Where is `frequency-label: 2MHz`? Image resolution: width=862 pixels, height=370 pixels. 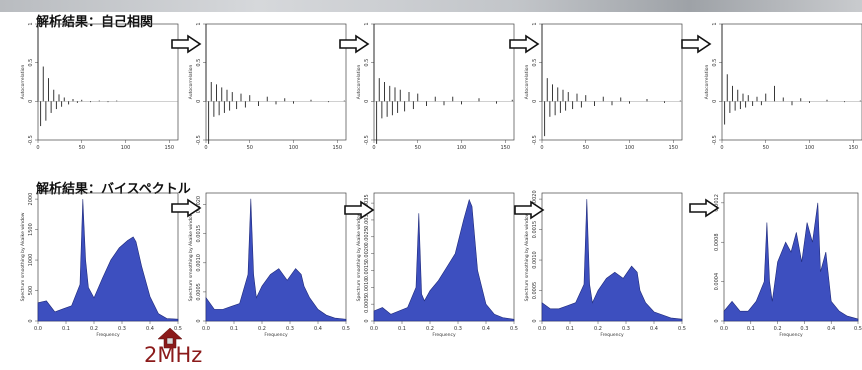 frequency-label: 2MHz is located at coordinates (173, 355).